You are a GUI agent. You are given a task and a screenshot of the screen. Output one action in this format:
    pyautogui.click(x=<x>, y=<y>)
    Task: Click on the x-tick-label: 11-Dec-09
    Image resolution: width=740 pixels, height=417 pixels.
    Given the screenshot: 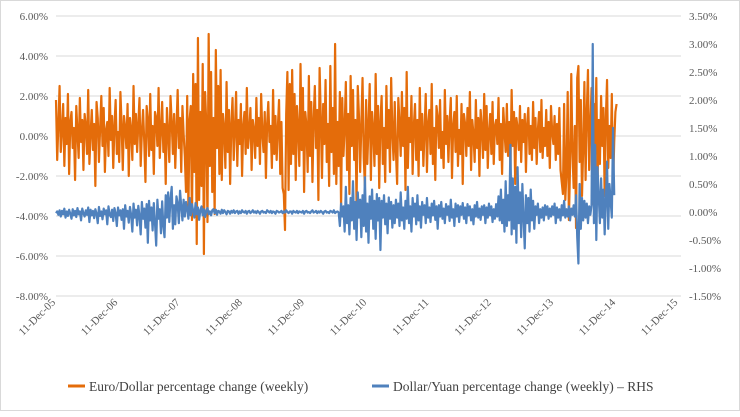 What is the action you would take?
    pyautogui.click(x=287, y=317)
    